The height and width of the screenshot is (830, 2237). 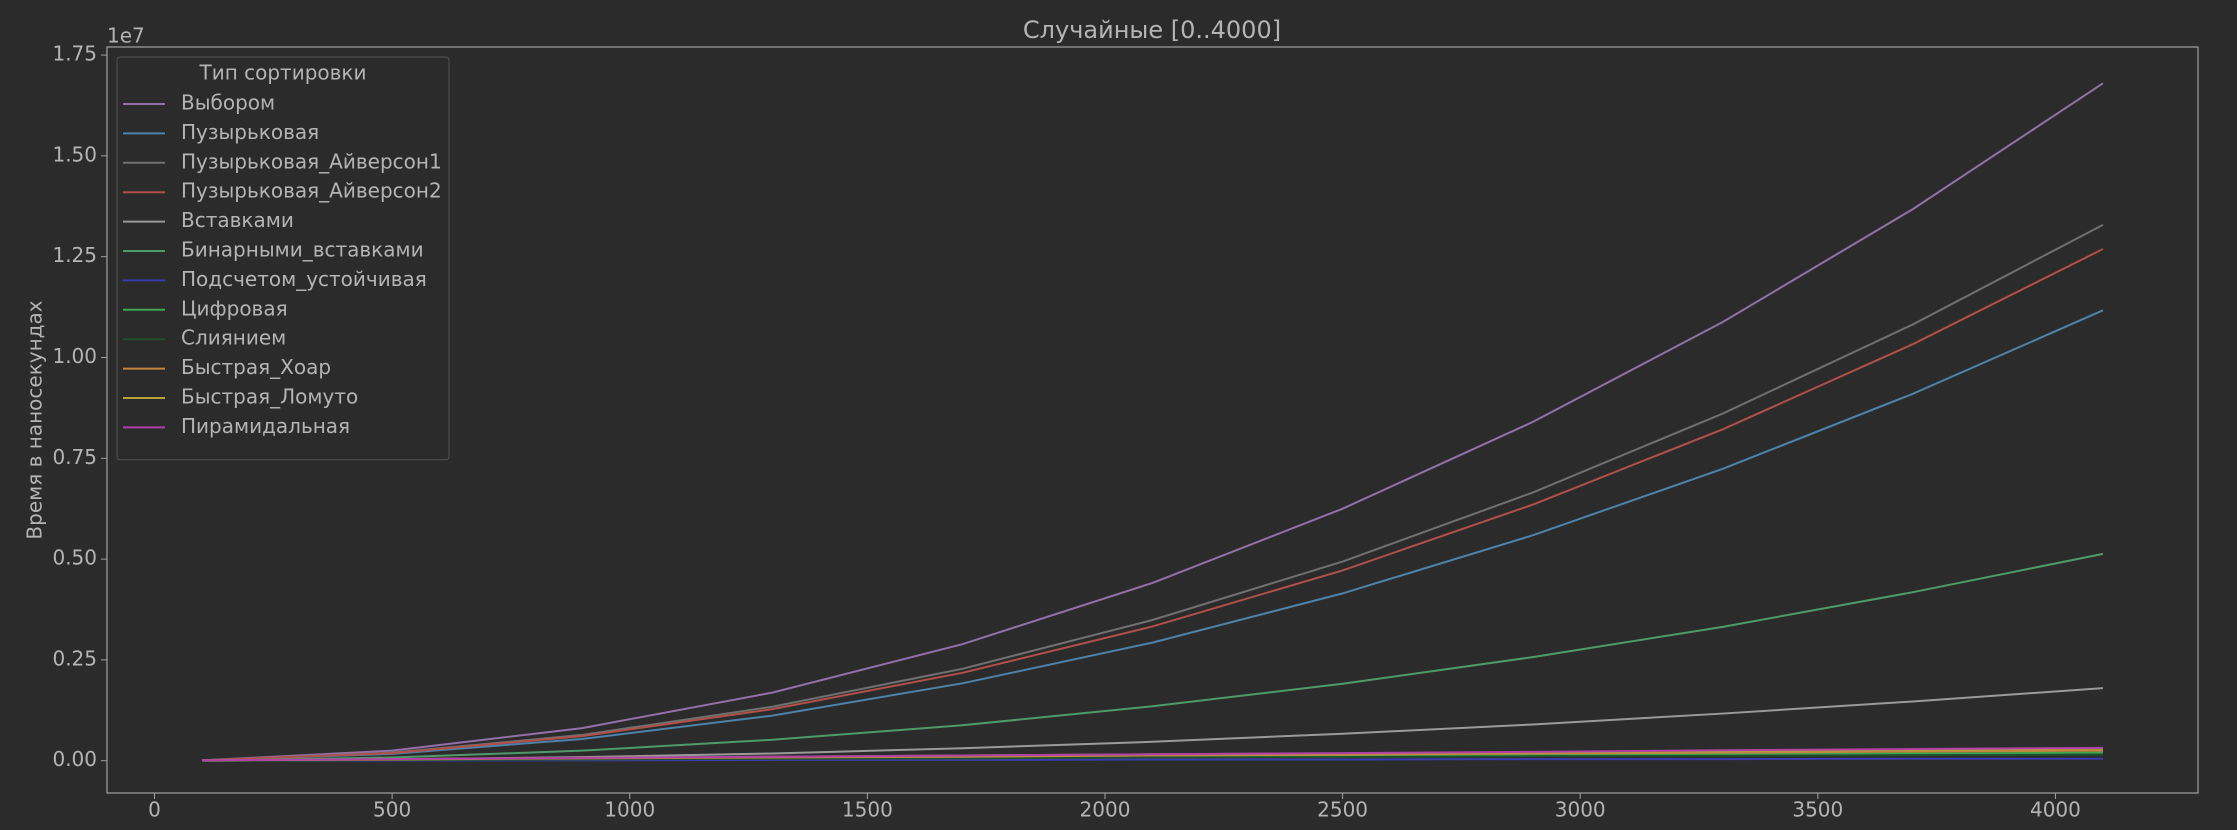 I want to click on x-tick-label: 3500, so click(x=1817, y=810).